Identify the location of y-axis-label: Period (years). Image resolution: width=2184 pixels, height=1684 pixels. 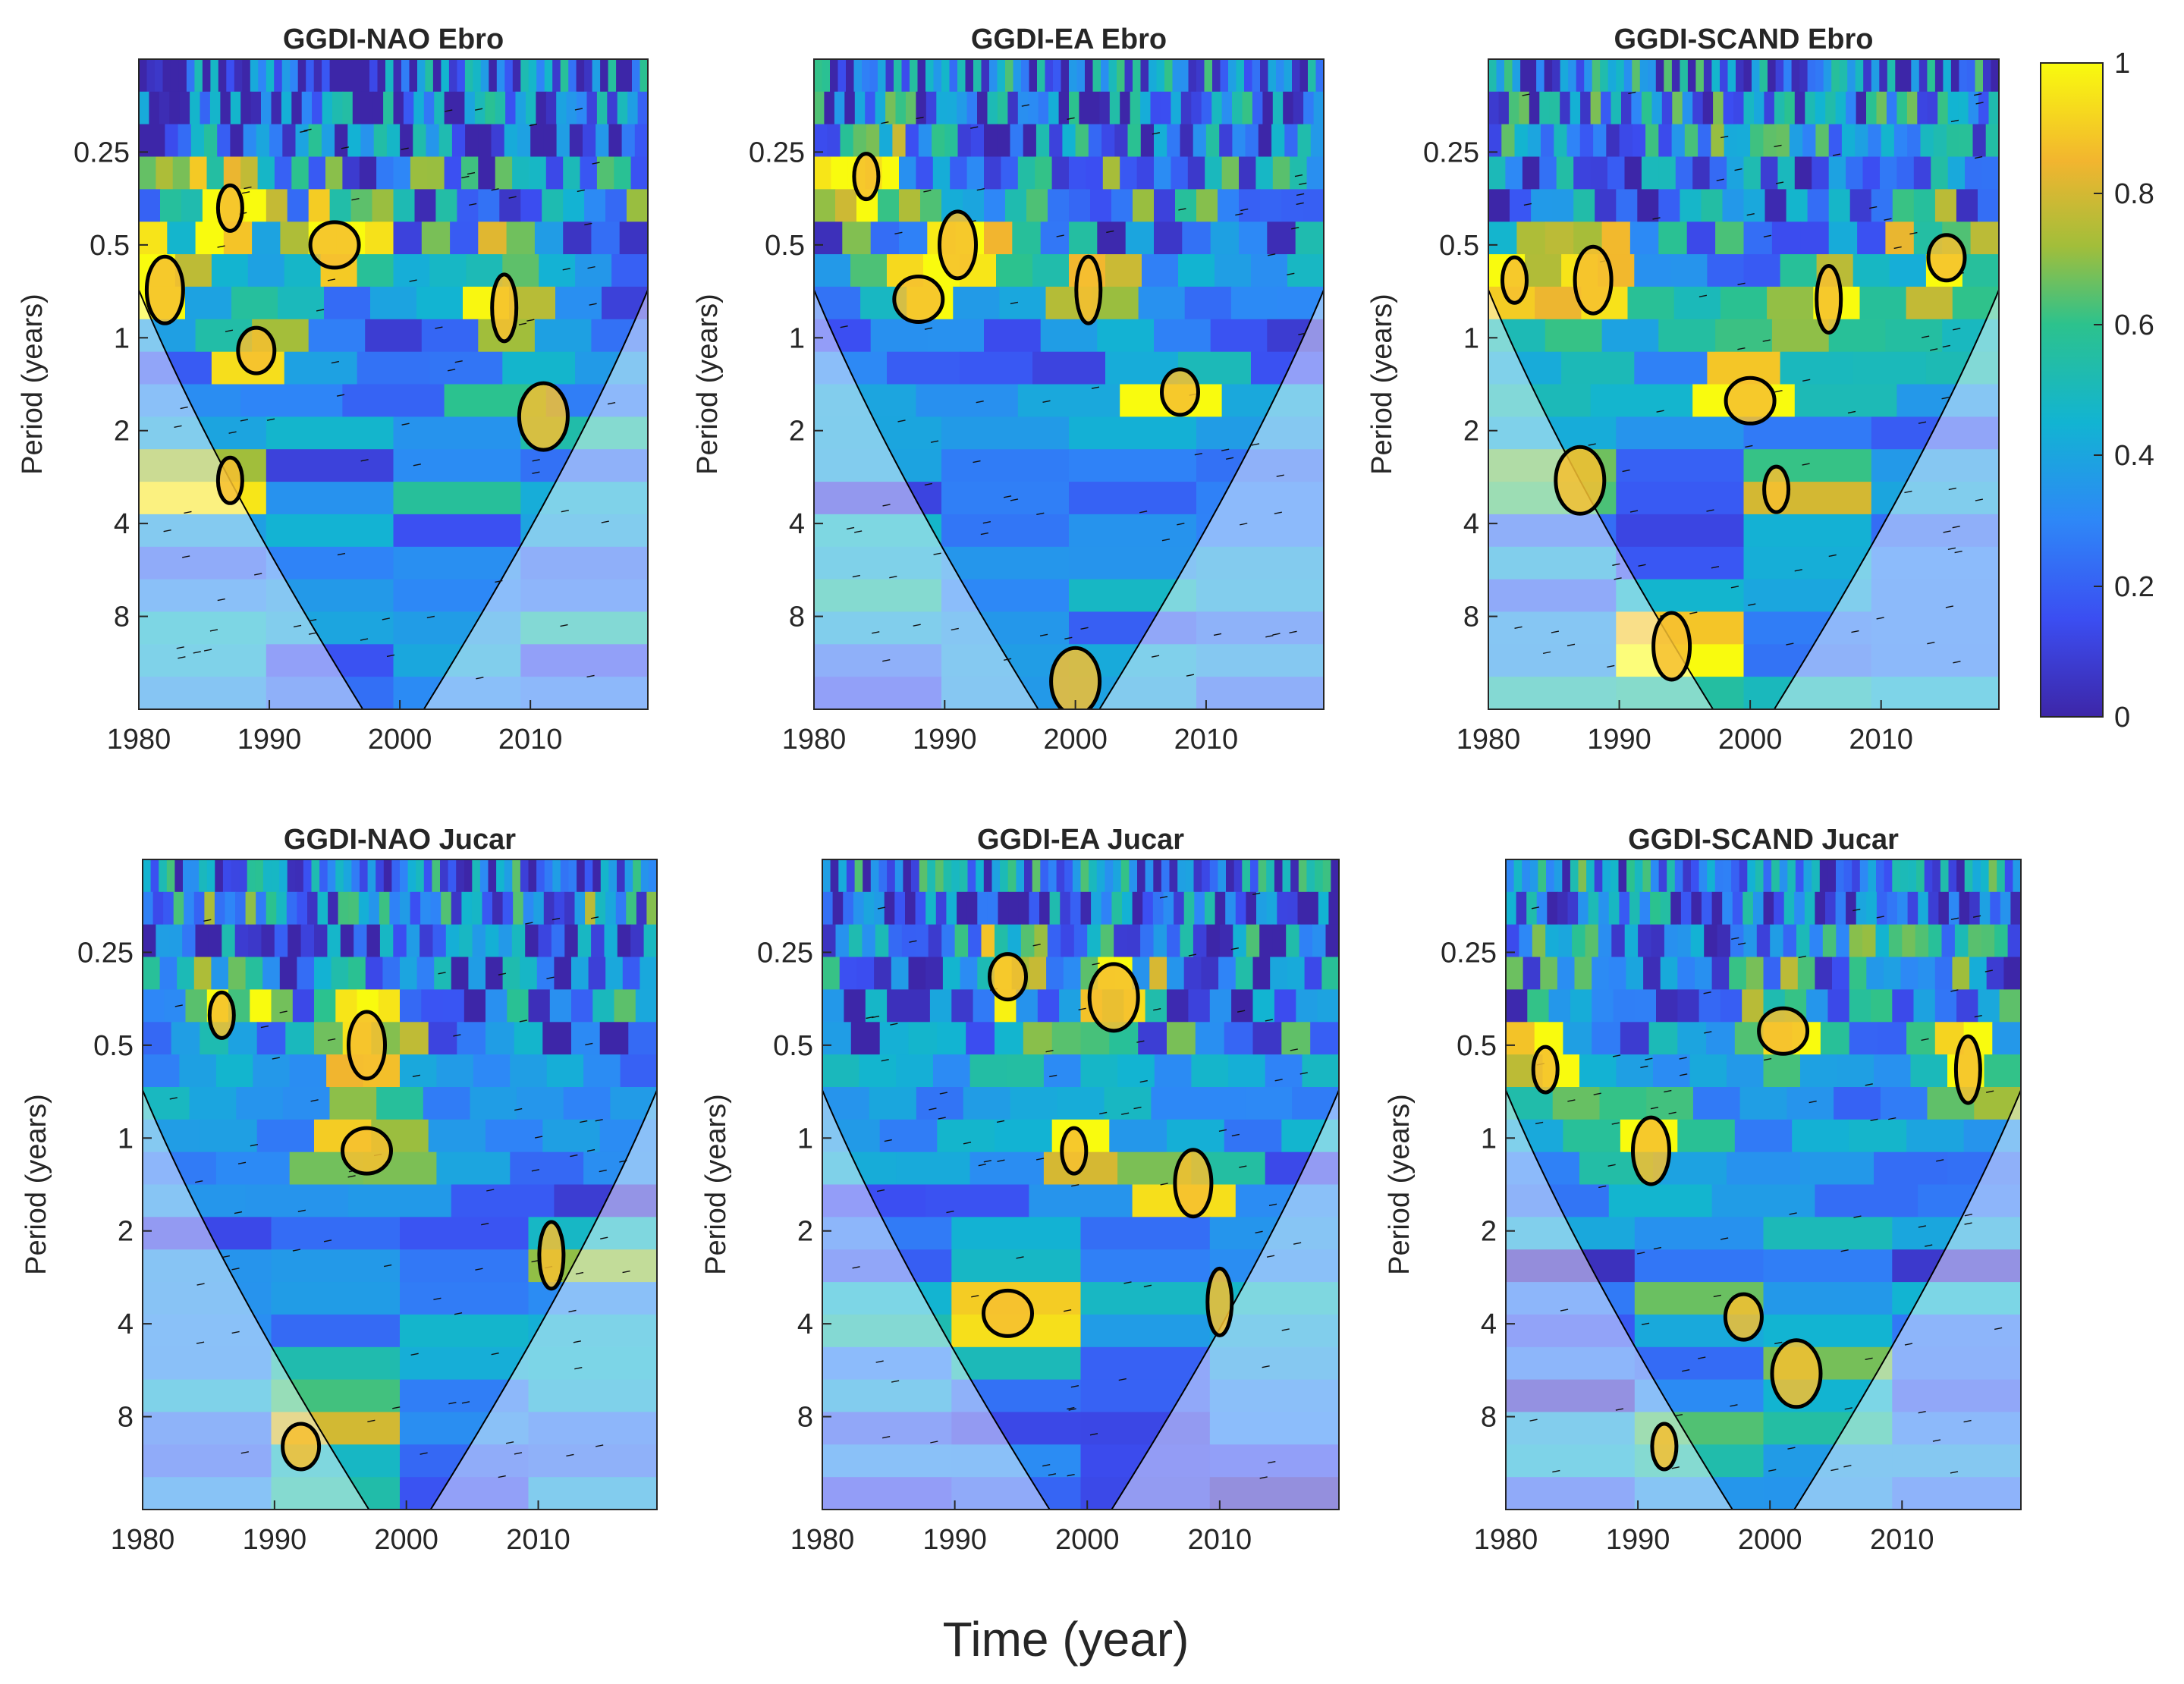
(33, 384).